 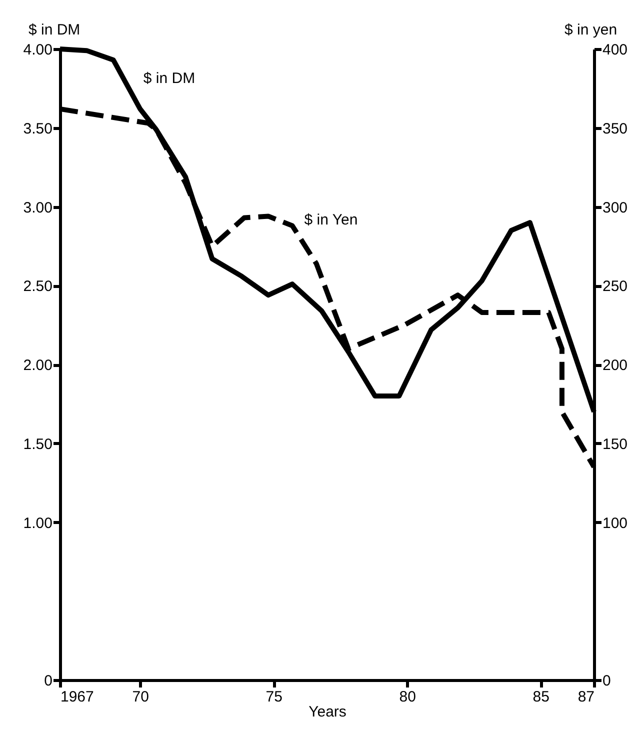 I want to click on y-tick-label: 4.00, so click(x=37, y=50).